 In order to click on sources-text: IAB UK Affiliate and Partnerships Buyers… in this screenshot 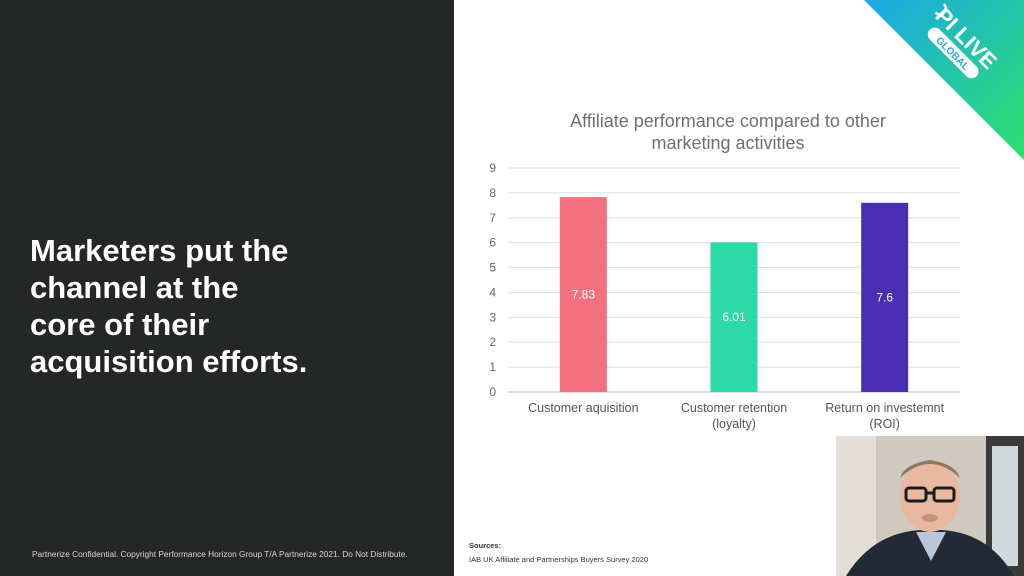, I will do `click(559, 559)`.